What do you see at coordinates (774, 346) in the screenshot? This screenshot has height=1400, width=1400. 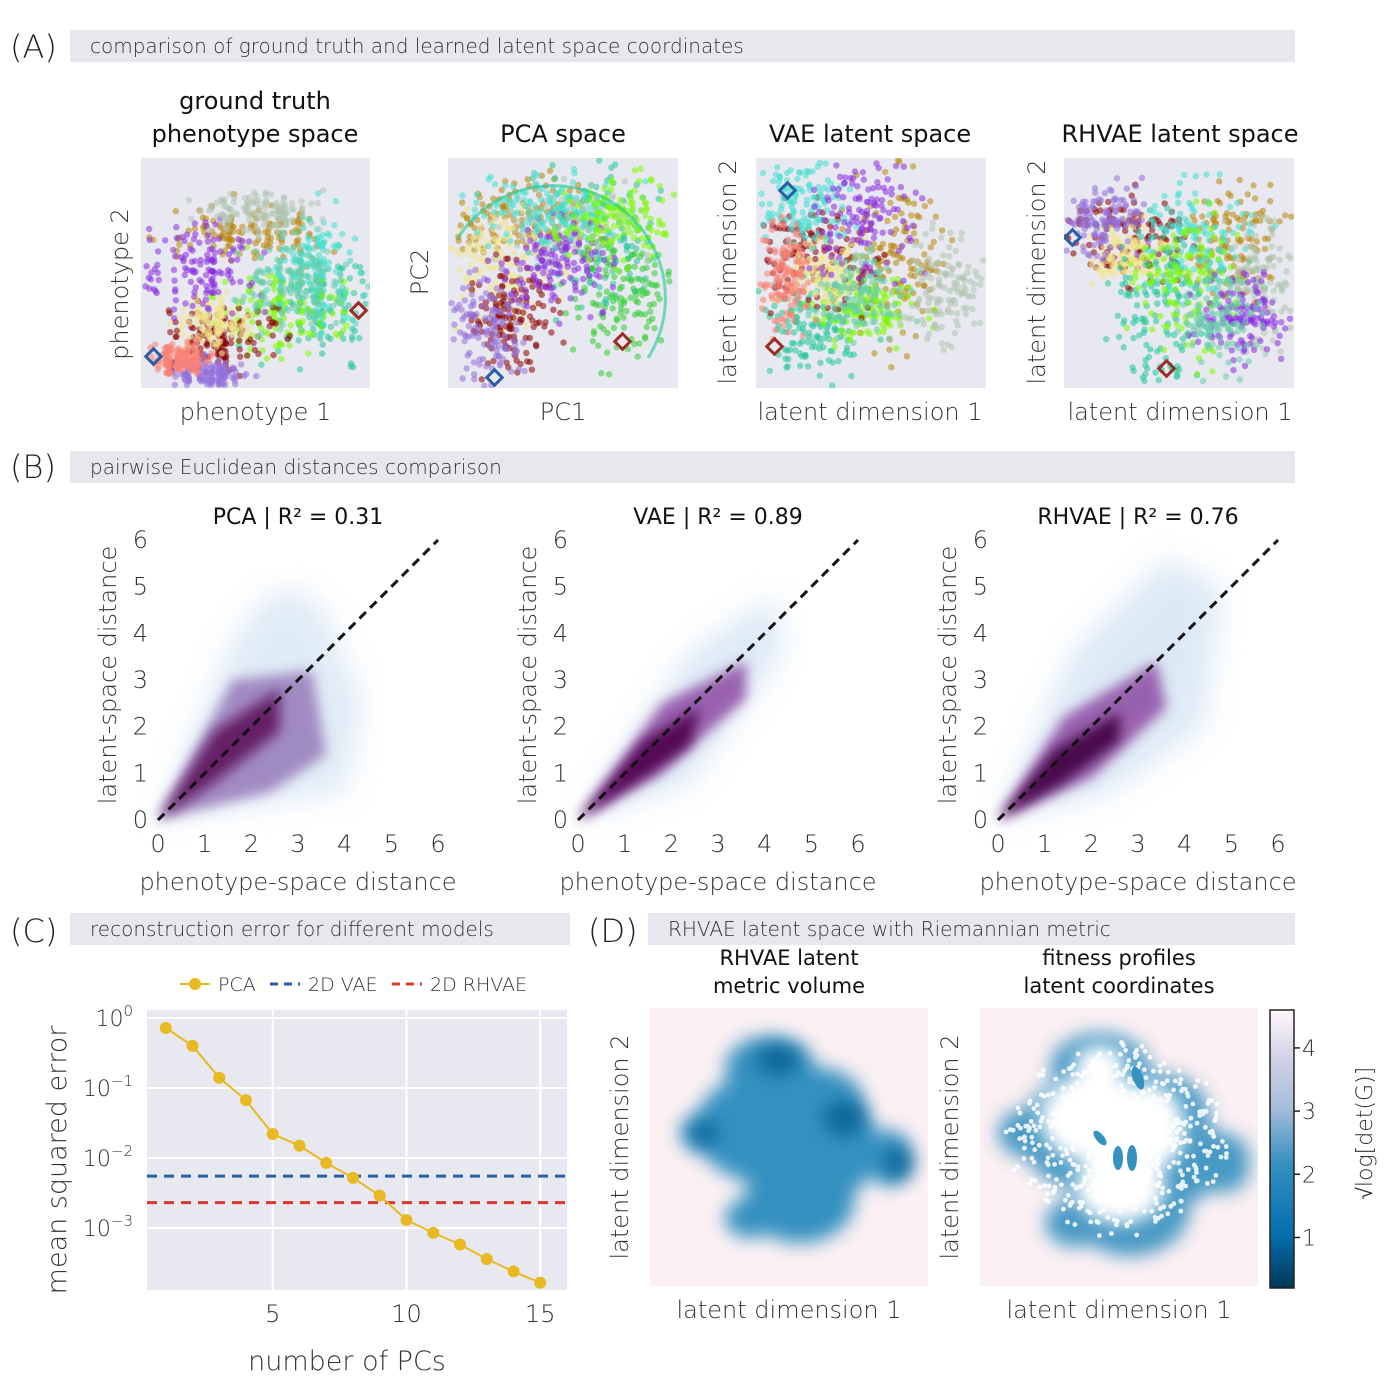 I see `red-diamond-marker` at bounding box center [774, 346].